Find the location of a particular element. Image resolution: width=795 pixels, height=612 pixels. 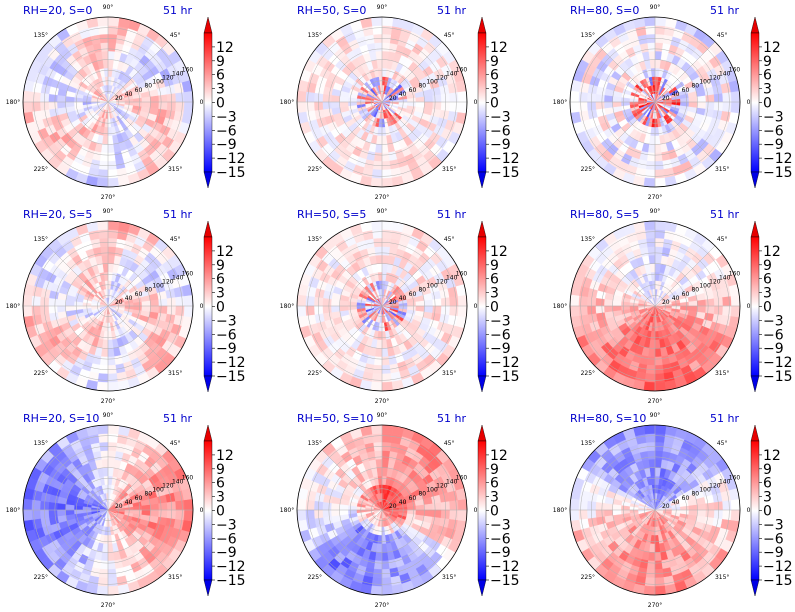

radial-tick-label: 80 is located at coordinates (695, 290).